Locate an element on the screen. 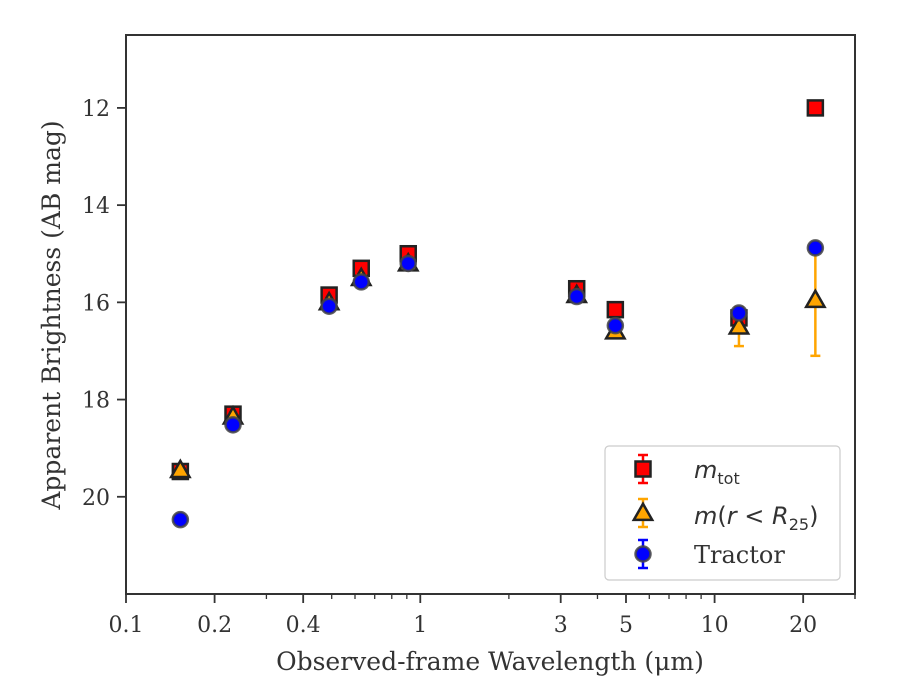 The width and height of the screenshot is (900, 700). legend-label-tractor: Tractor is located at coordinates (739, 555).